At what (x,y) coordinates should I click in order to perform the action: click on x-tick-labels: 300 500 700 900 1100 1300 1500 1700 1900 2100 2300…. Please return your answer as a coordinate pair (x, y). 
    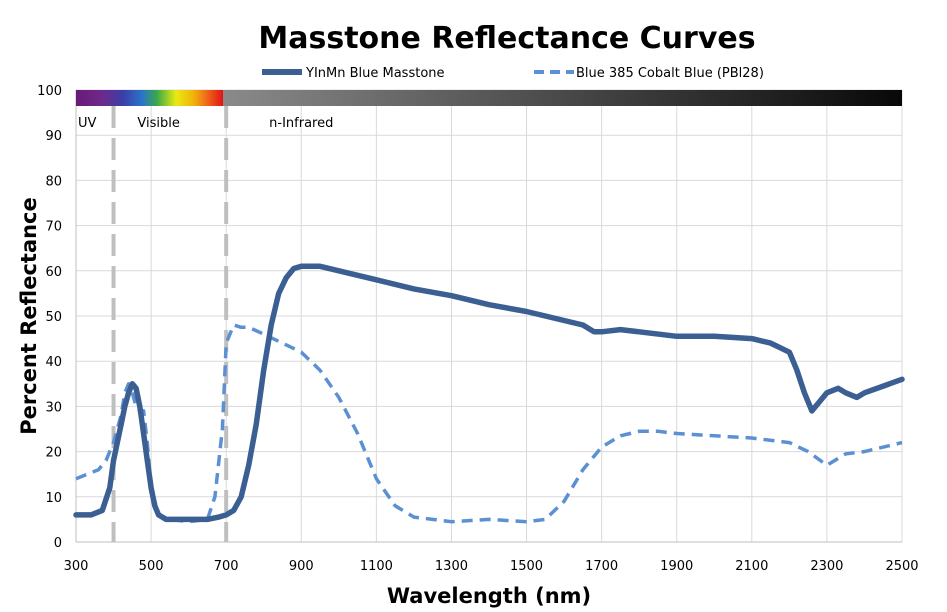
    Looking at the image, I should click on (491, 566).